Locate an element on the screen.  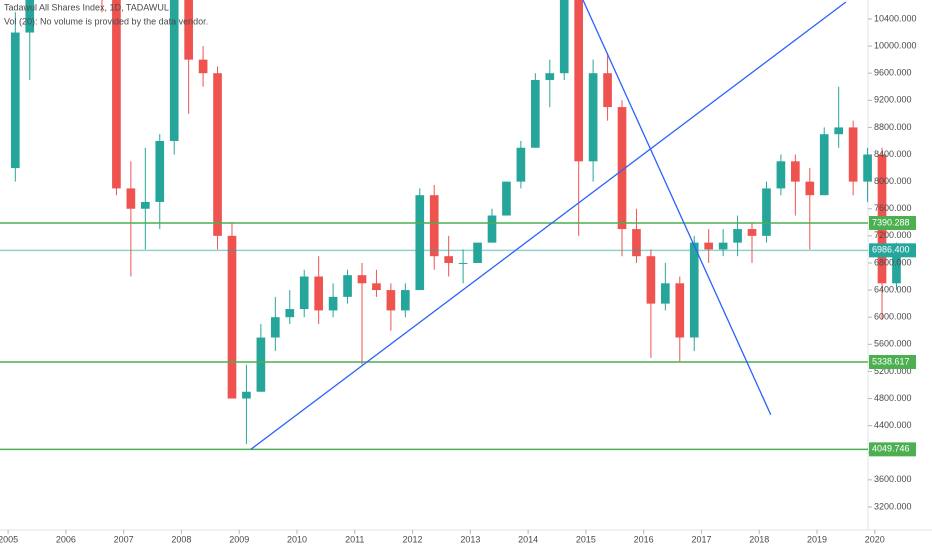
y-tick-label: 8400.000 is located at coordinates (893, 154).